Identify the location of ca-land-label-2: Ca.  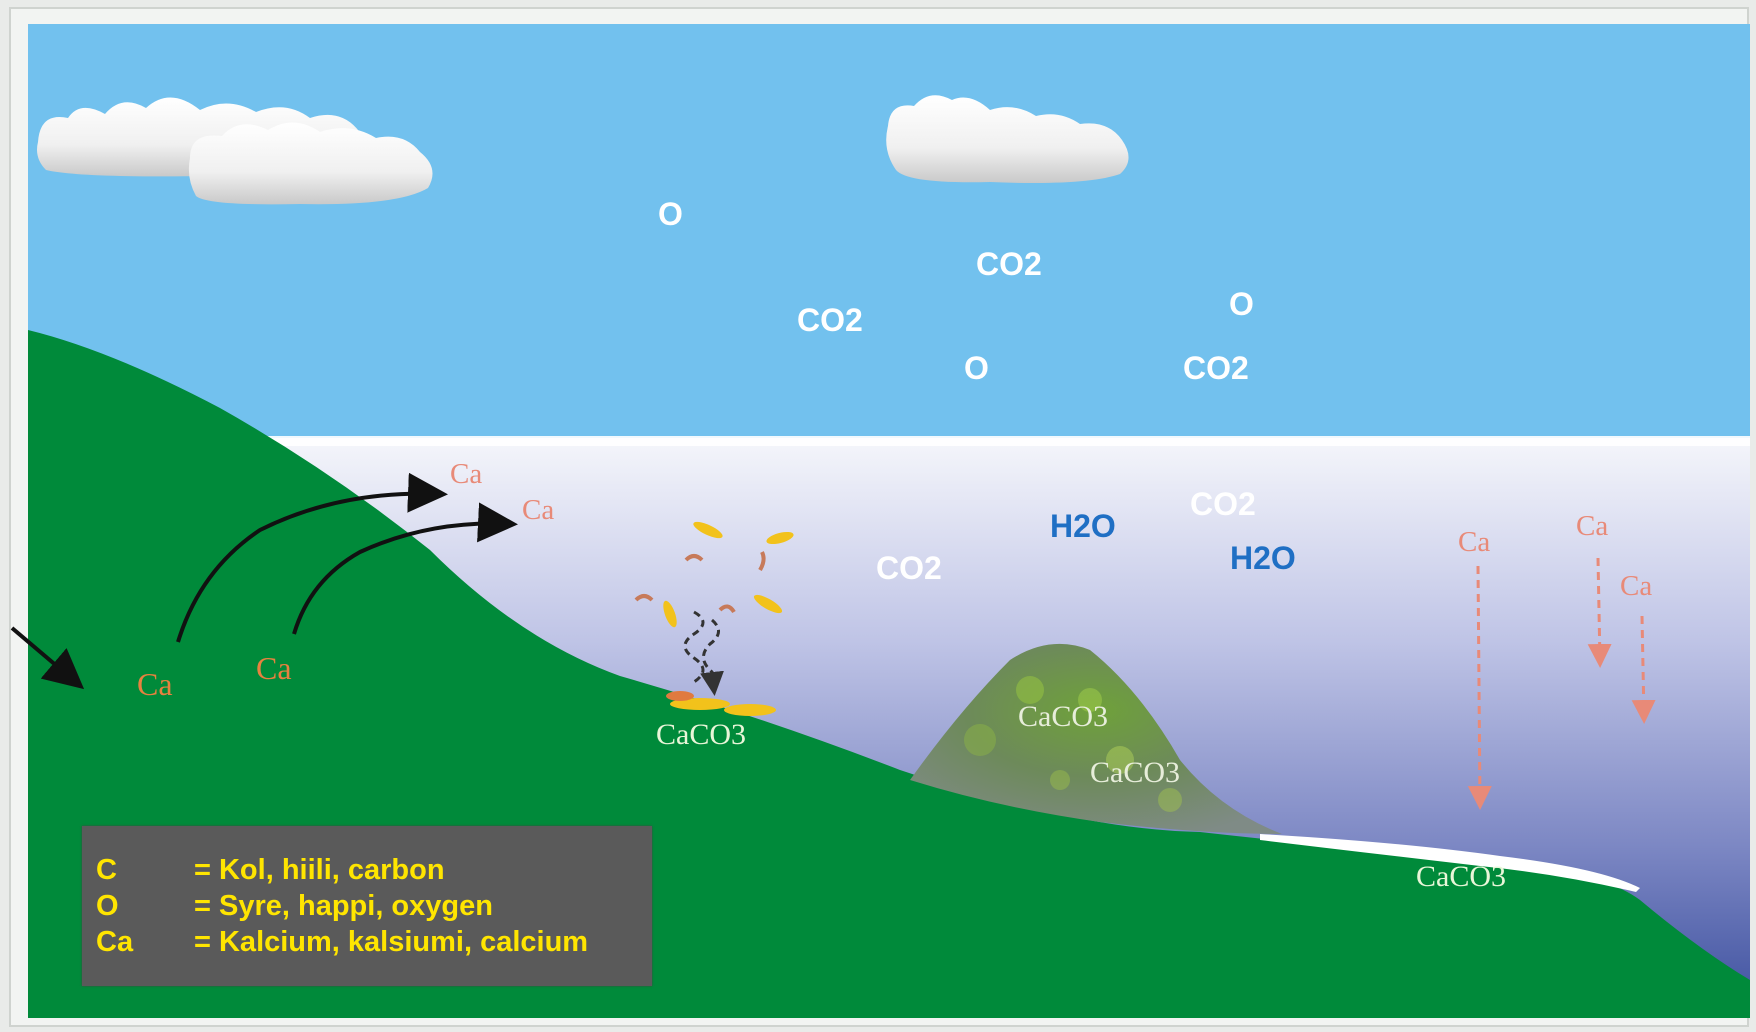
(274, 668).